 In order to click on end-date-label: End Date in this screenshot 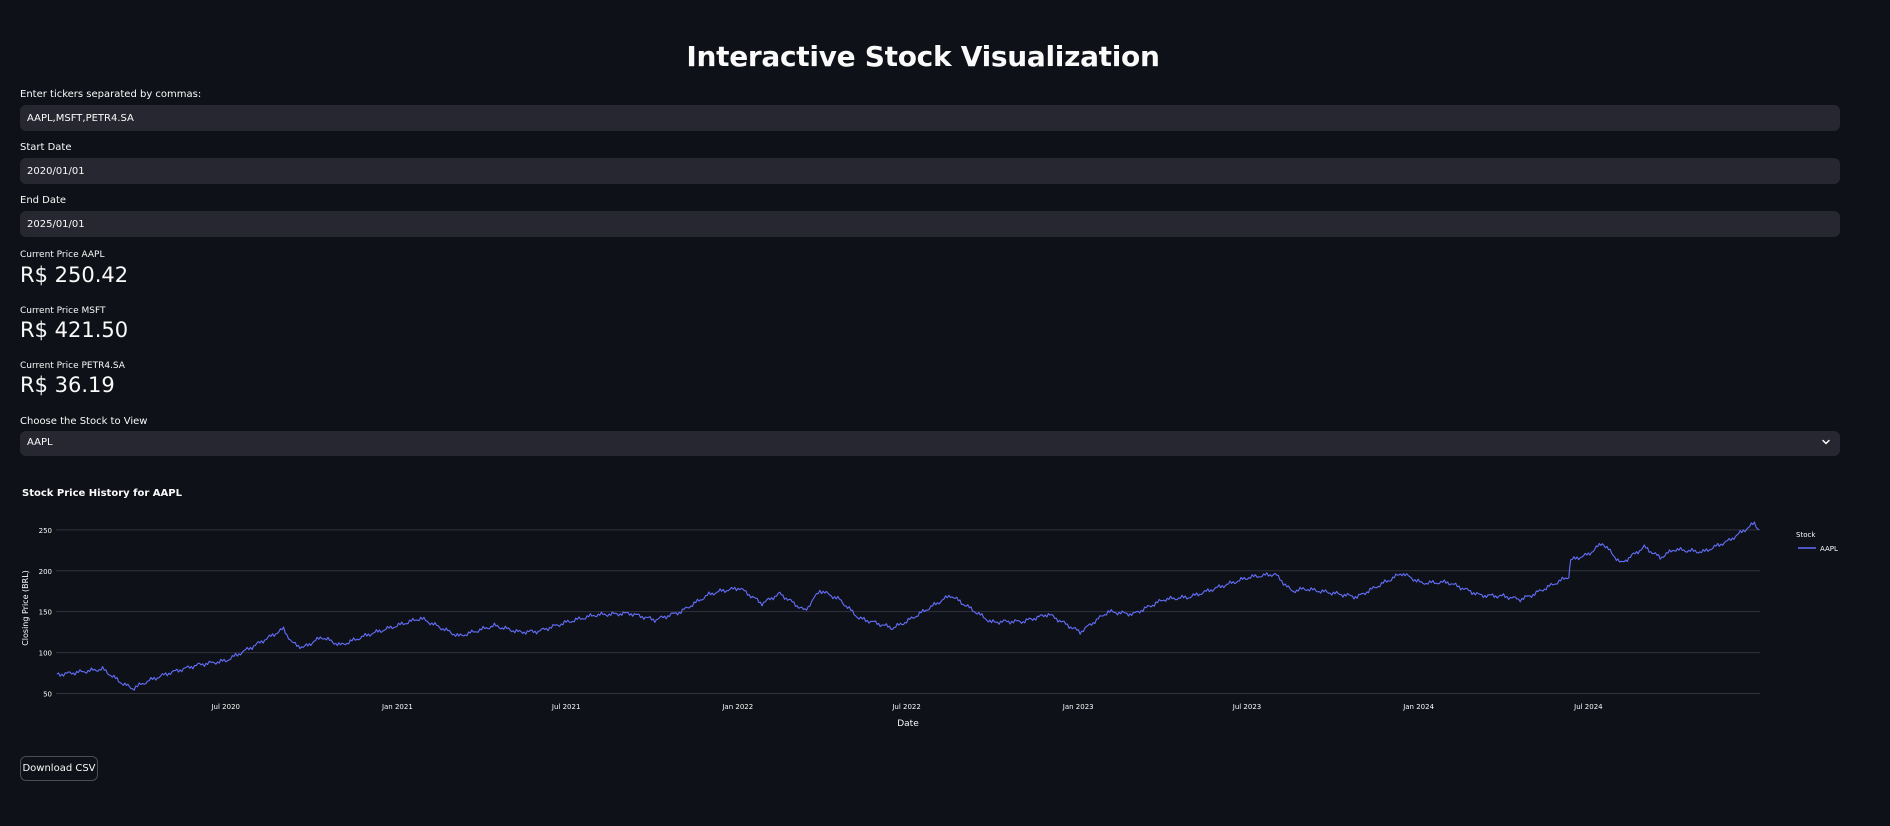, I will do `click(43, 200)`.